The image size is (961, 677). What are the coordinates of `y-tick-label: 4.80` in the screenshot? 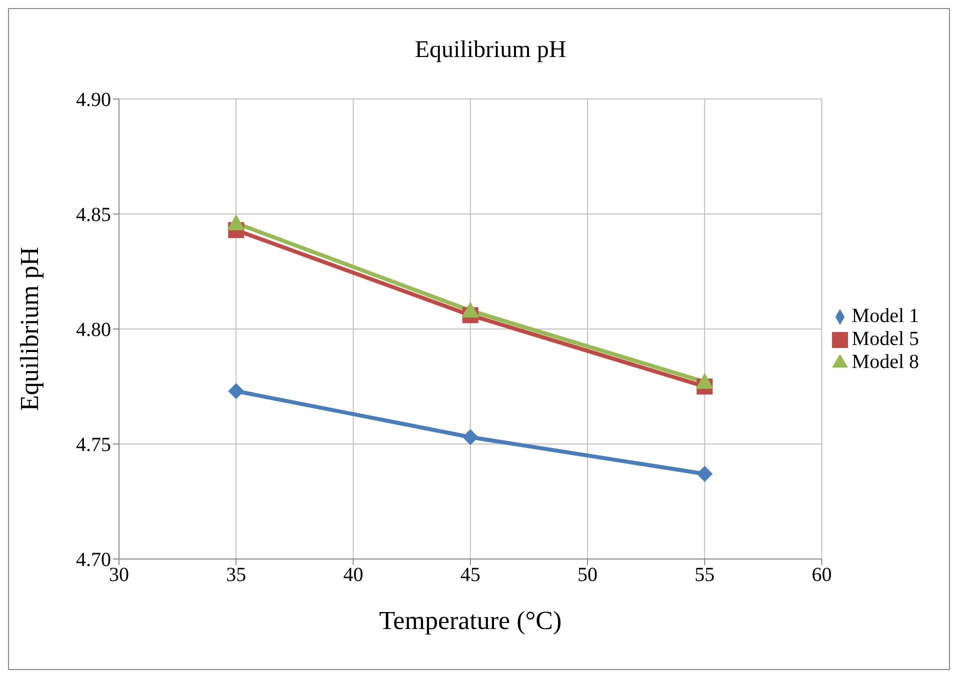 It's located at (93, 330).